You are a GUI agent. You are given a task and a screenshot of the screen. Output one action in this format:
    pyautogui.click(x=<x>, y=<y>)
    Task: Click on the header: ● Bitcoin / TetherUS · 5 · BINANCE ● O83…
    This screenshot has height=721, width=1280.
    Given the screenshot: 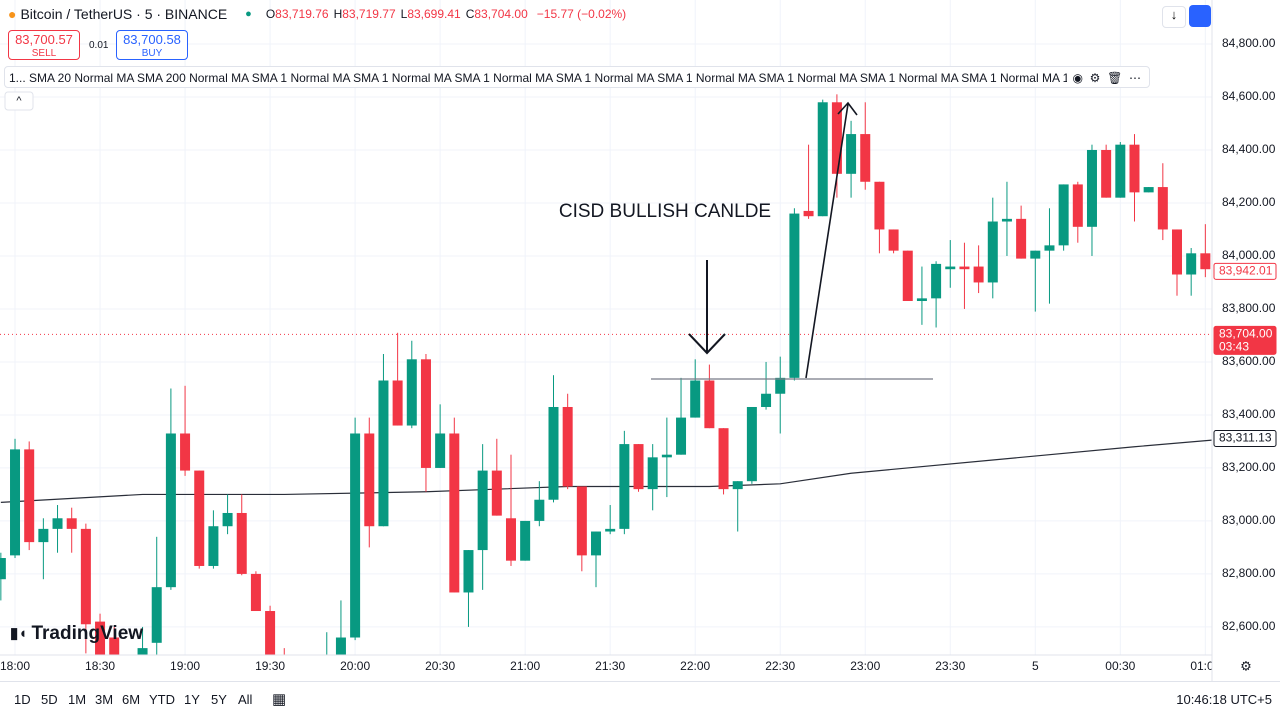 What is the action you would take?
    pyautogui.click(x=317, y=14)
    